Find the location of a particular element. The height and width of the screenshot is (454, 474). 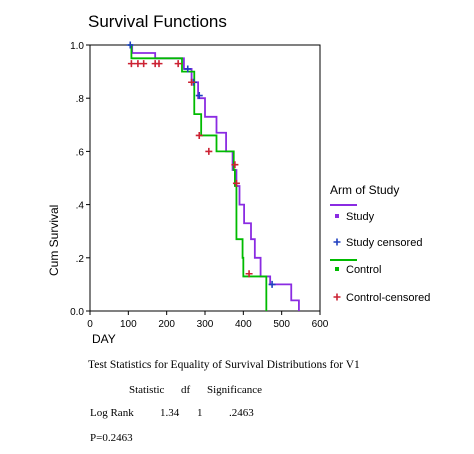

stats-col-statistic: Statistic is located at coordinates (147, 390).